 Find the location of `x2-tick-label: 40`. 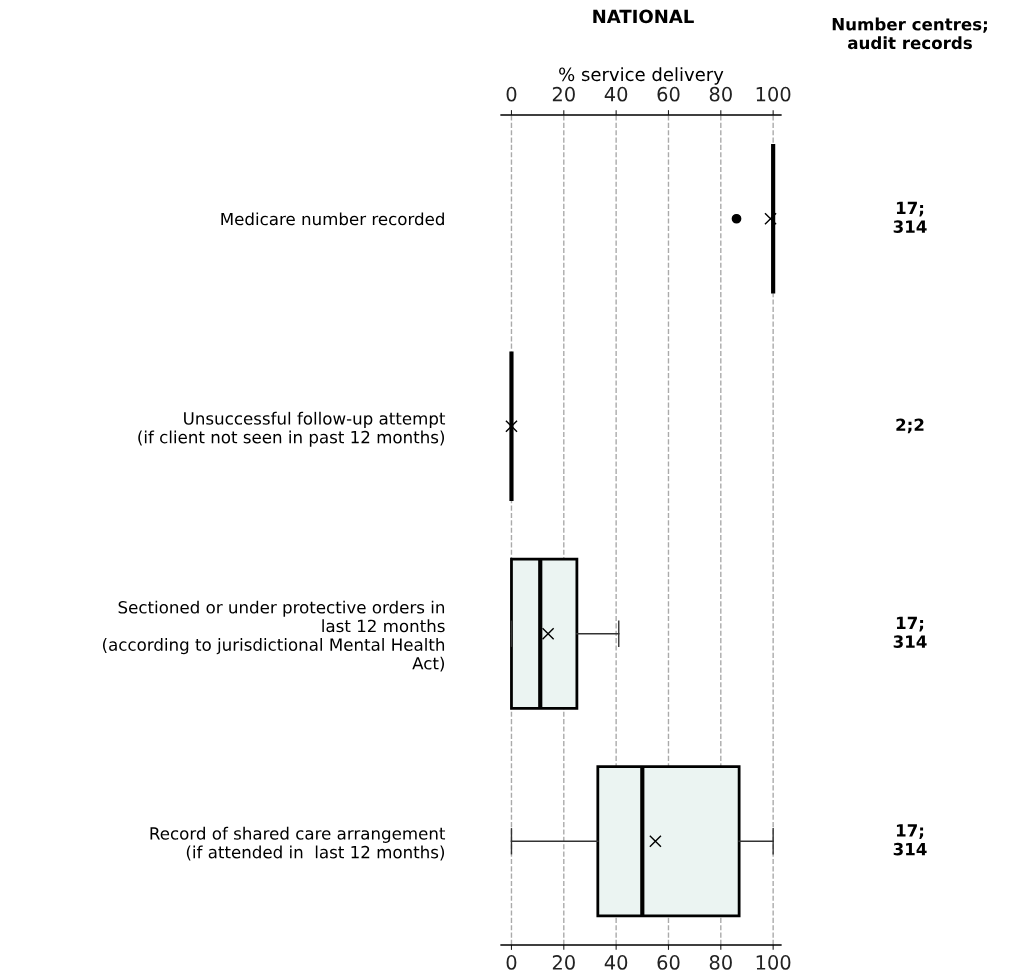

x2-tick-label: 40 is located at coordinates (616, 94).